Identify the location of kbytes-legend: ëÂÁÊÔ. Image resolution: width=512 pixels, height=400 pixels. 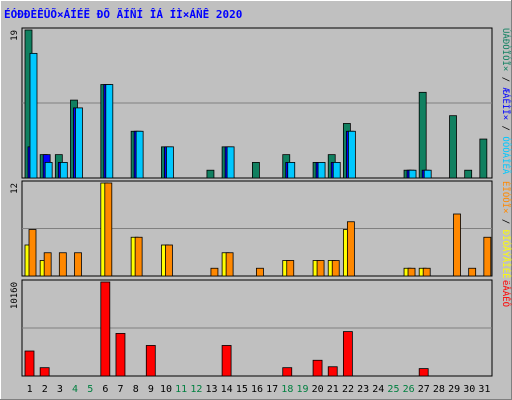
(506, 293).